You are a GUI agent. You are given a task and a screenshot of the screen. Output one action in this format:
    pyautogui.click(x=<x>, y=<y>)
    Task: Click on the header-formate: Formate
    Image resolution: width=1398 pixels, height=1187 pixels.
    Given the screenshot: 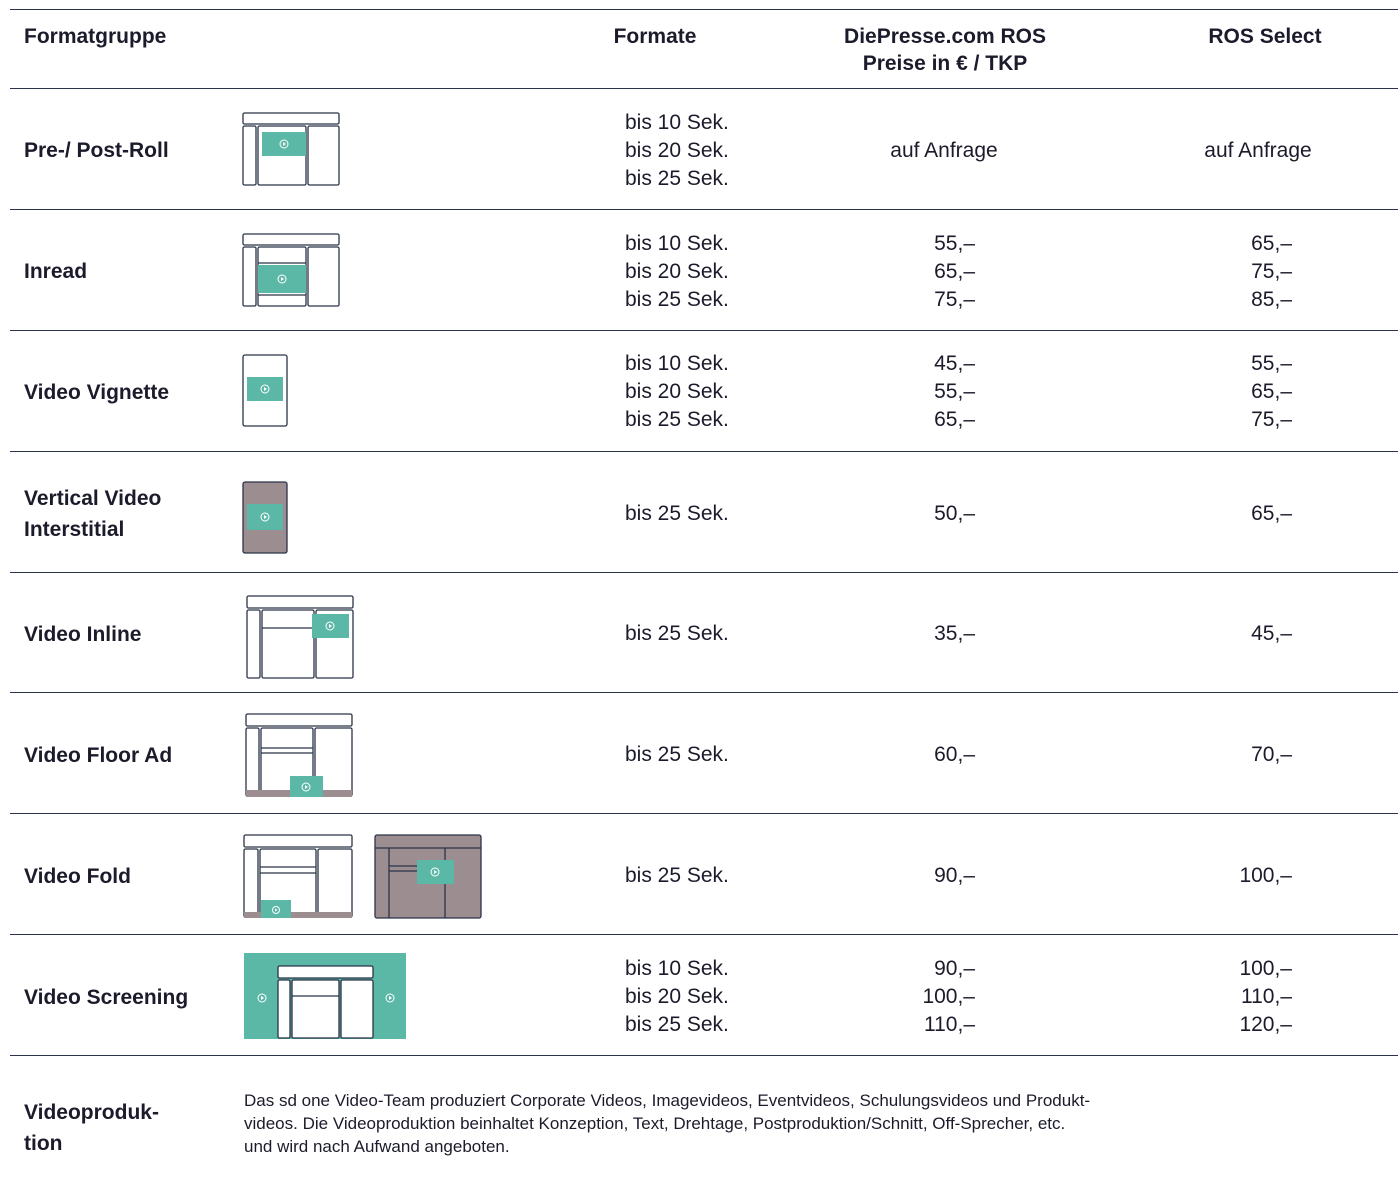 What is the action you would take?
    pyautogui.click(x=655, y=36)
    